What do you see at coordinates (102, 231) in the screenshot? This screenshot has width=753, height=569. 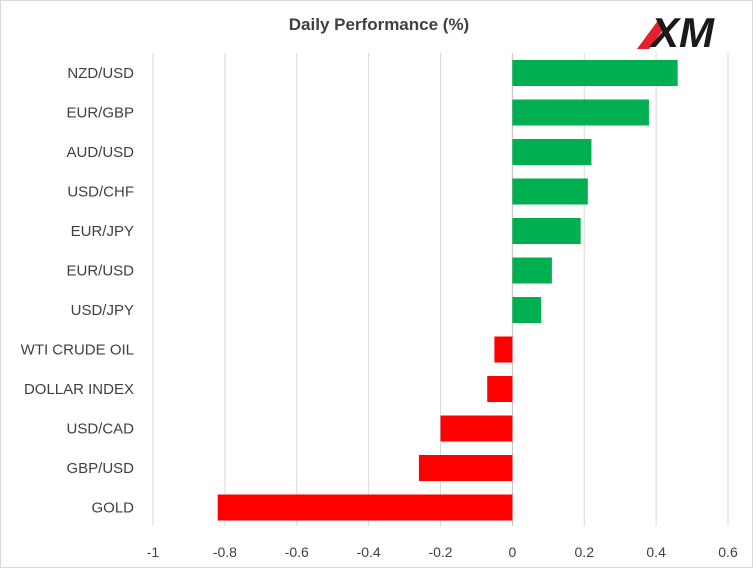 I see `category-label: EUR/JPY` at bounding box center [102, 231].